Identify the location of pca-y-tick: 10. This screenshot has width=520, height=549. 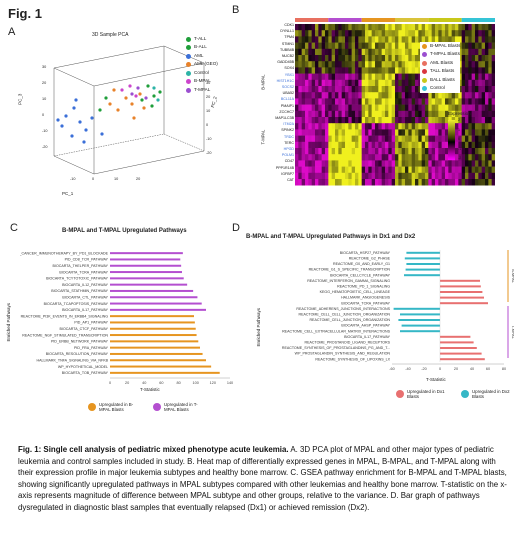
(208, 111).